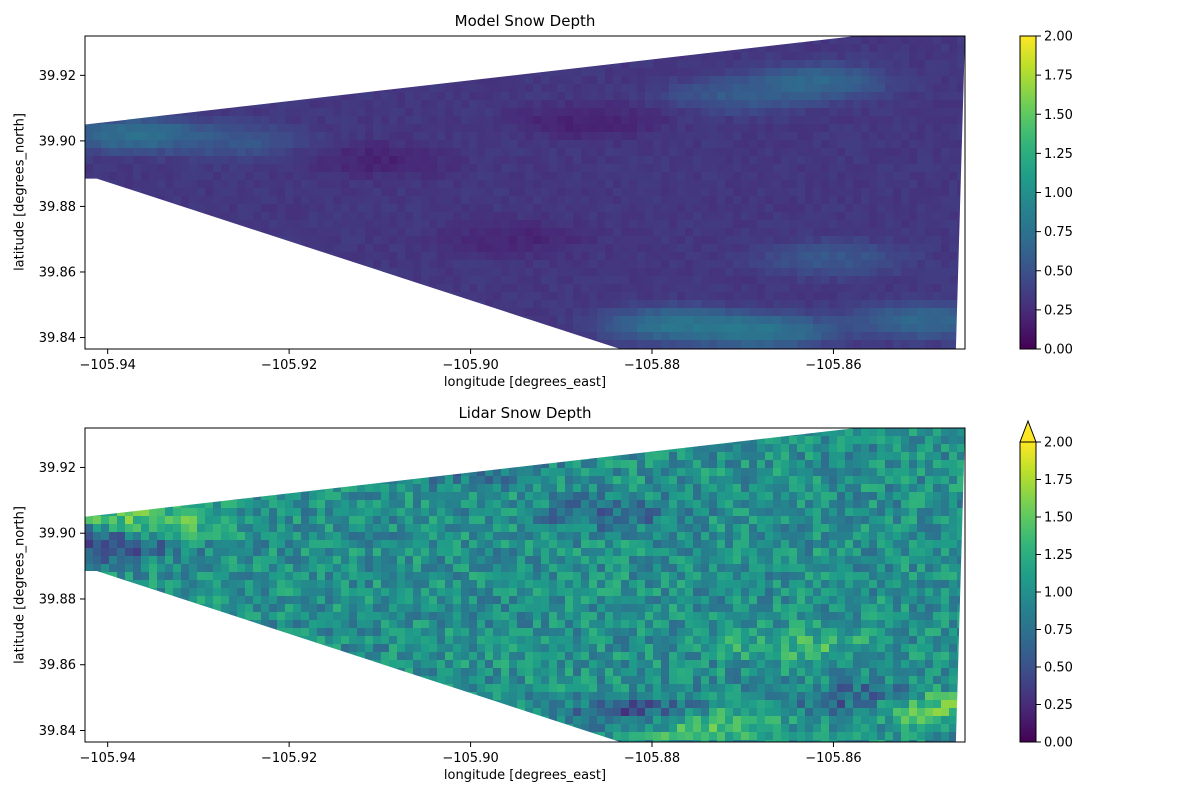 The width and height of the screenshot is (1200, 800). Describe the element at coordinates (525, 413) in the screenshot. I see `chart-title: Lidar Snow Depth` at that location.